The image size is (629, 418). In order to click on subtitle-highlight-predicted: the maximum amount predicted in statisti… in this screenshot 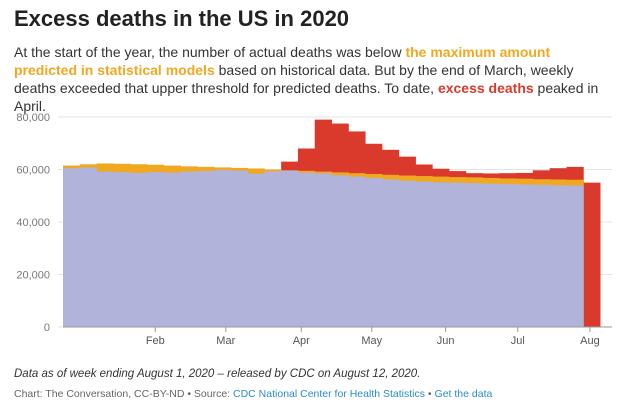, I will do `click(282, 61)`.